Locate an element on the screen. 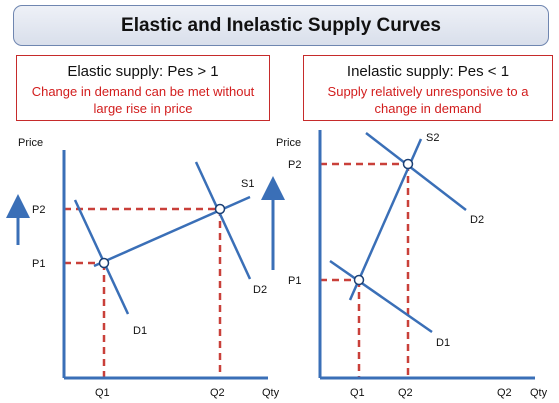 The height and width of the screenshot is (403, 559). q2-extra-label: Q2 is located at coordinates (504, 393).